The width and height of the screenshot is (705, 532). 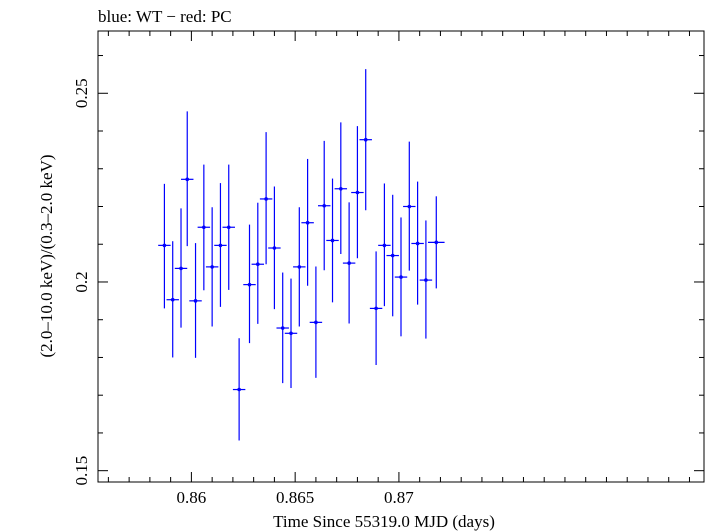 I want to click on y-tick-label: 0.25, so click(x=81, y=93).